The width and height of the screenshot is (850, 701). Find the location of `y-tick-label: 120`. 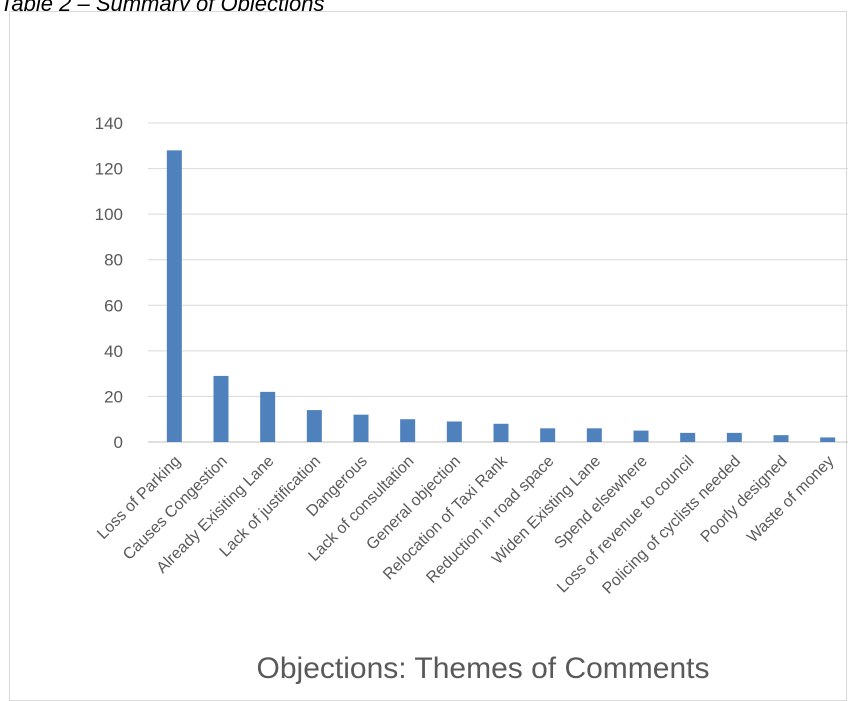

y-tick-label: 120 is located at coordinates (109, 169).